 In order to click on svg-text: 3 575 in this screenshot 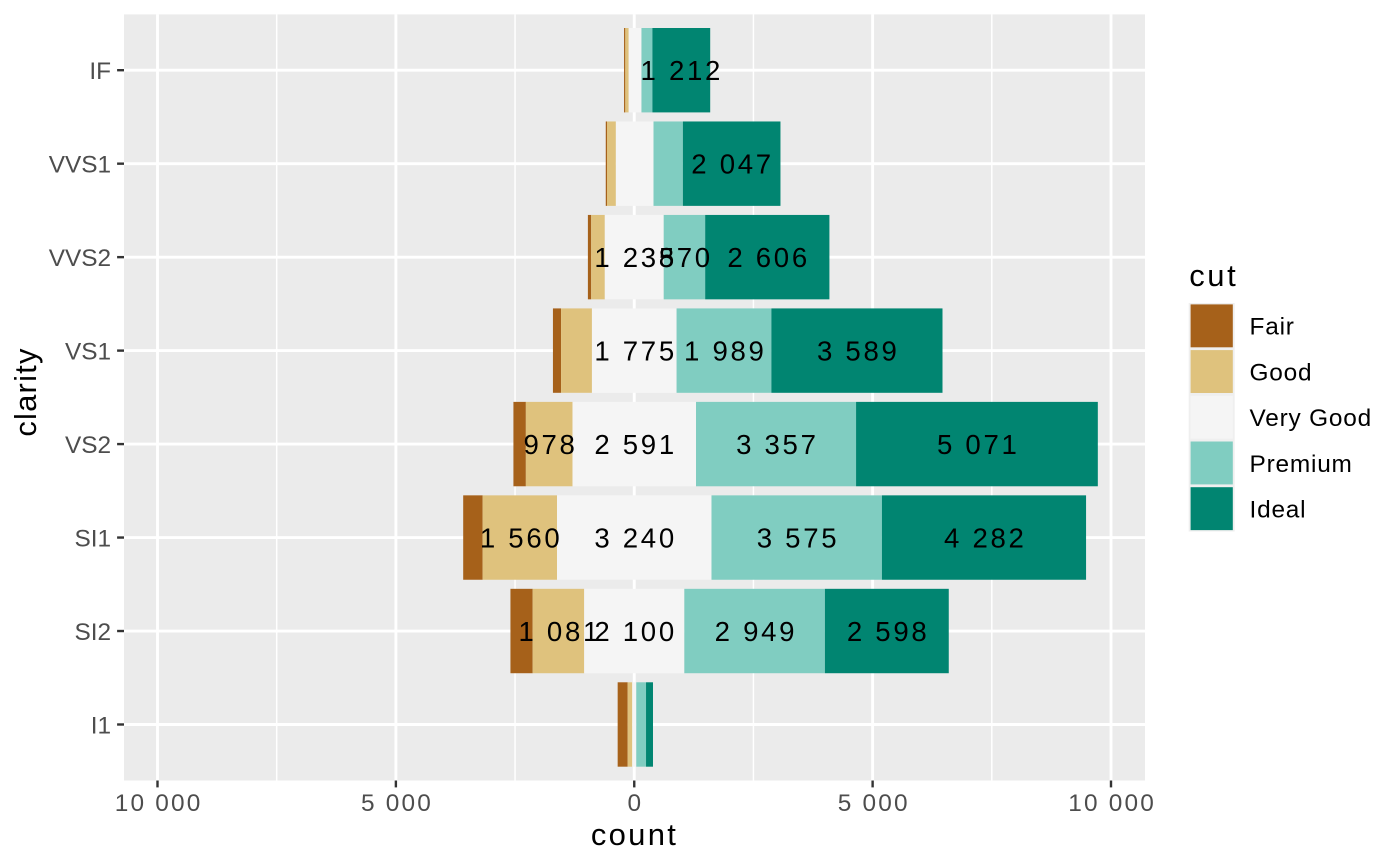, I will do `click(798, 537)`.